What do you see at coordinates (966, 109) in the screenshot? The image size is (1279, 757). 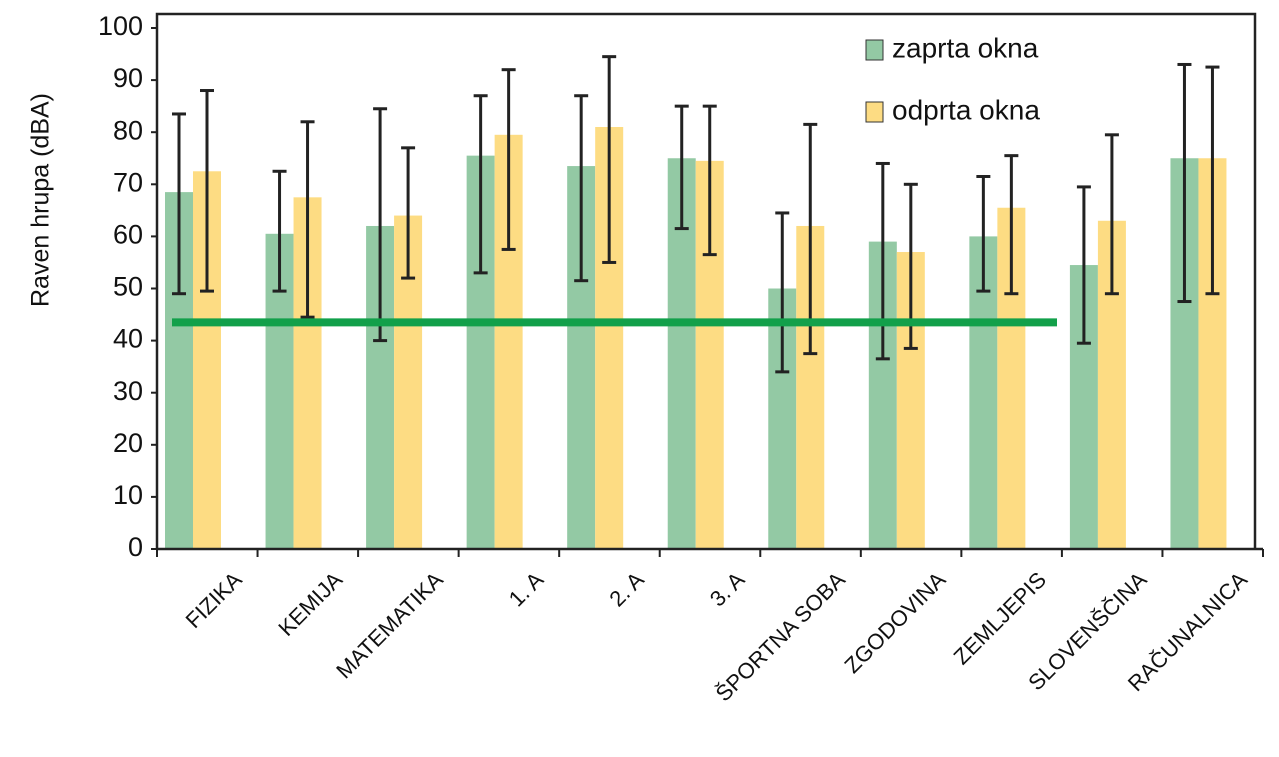 I see `legend-label: odprta okna` at bounding box center [966, 109].